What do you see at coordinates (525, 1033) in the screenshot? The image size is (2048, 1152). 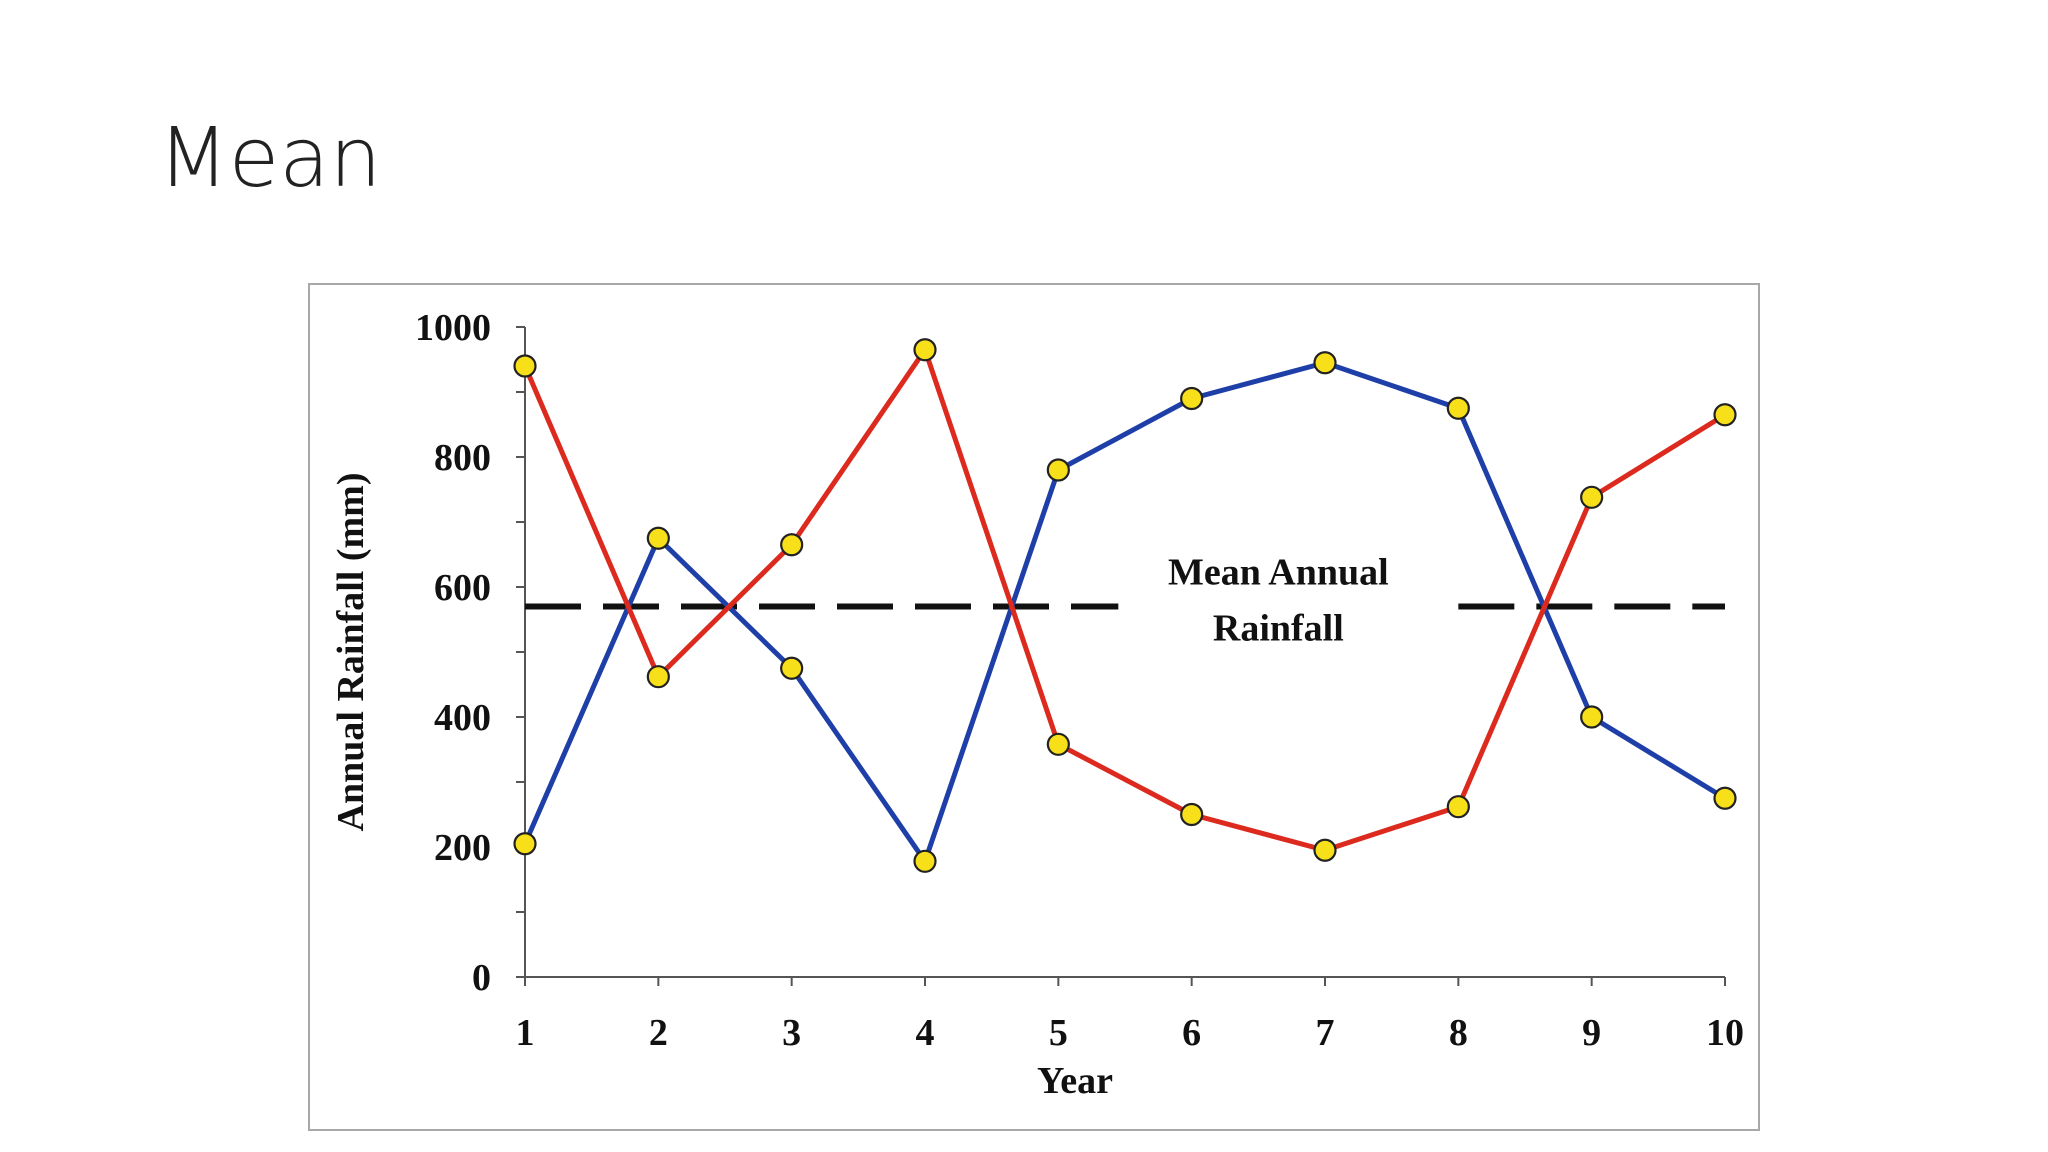 I see `x-tick-label: 1` at bounding box center [525, 1033].